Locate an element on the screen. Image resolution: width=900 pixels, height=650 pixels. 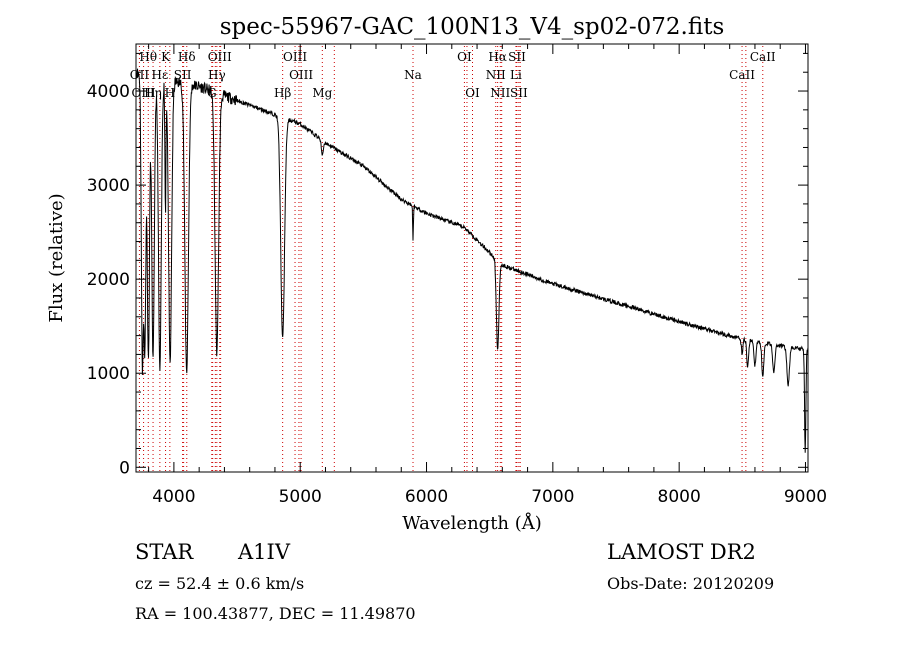
line-marker-label: Hγ is located at coordinates (217, 75).